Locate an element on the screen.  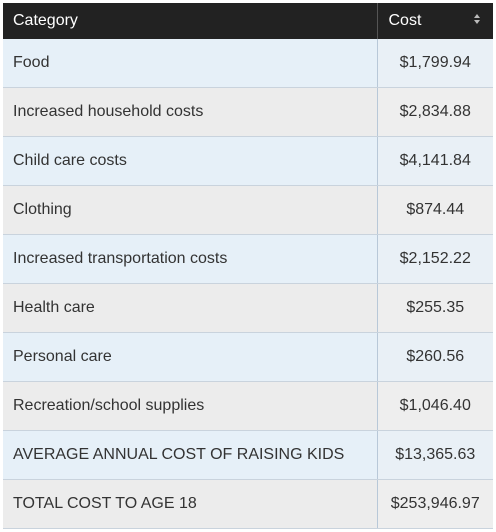
cost-cell: $255.35 is located at coordinates (435, 308).